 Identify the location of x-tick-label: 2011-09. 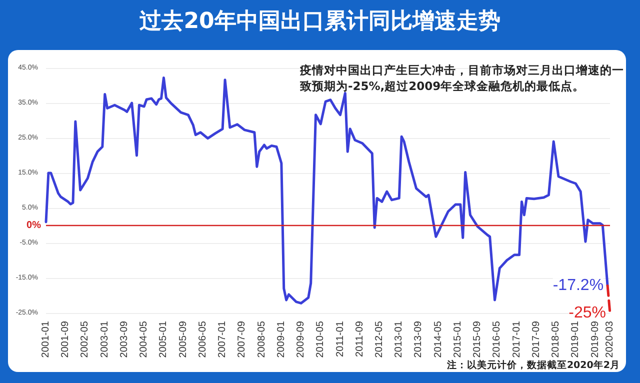
(360, 338).